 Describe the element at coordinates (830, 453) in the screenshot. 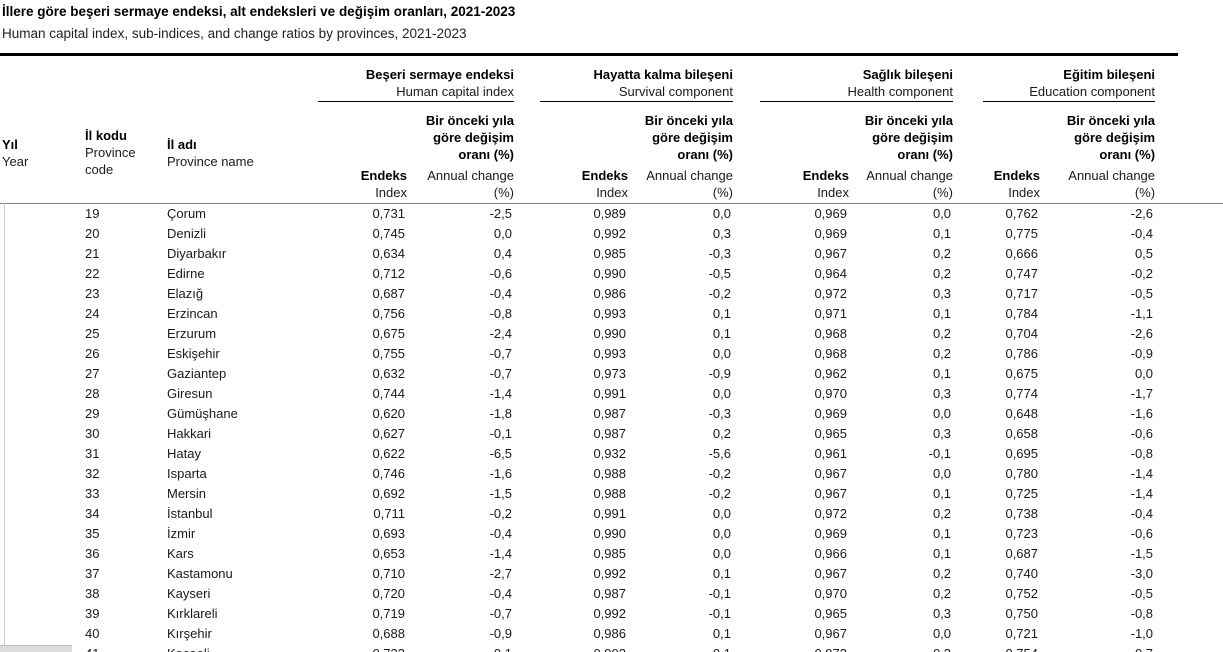

I see `health-index-cell: 0,961` at that location.